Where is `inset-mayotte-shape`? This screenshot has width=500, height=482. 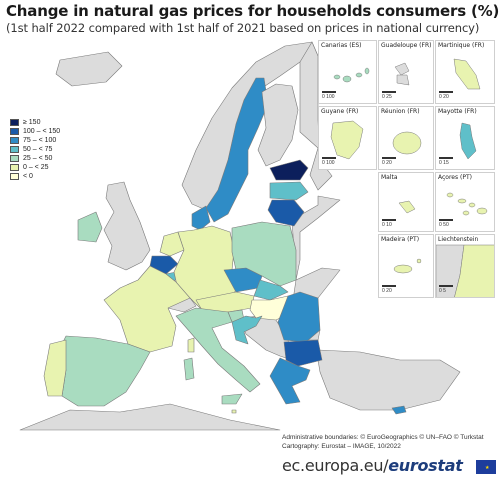
inset-mayotte-shape is located at coordinates (468, 141).